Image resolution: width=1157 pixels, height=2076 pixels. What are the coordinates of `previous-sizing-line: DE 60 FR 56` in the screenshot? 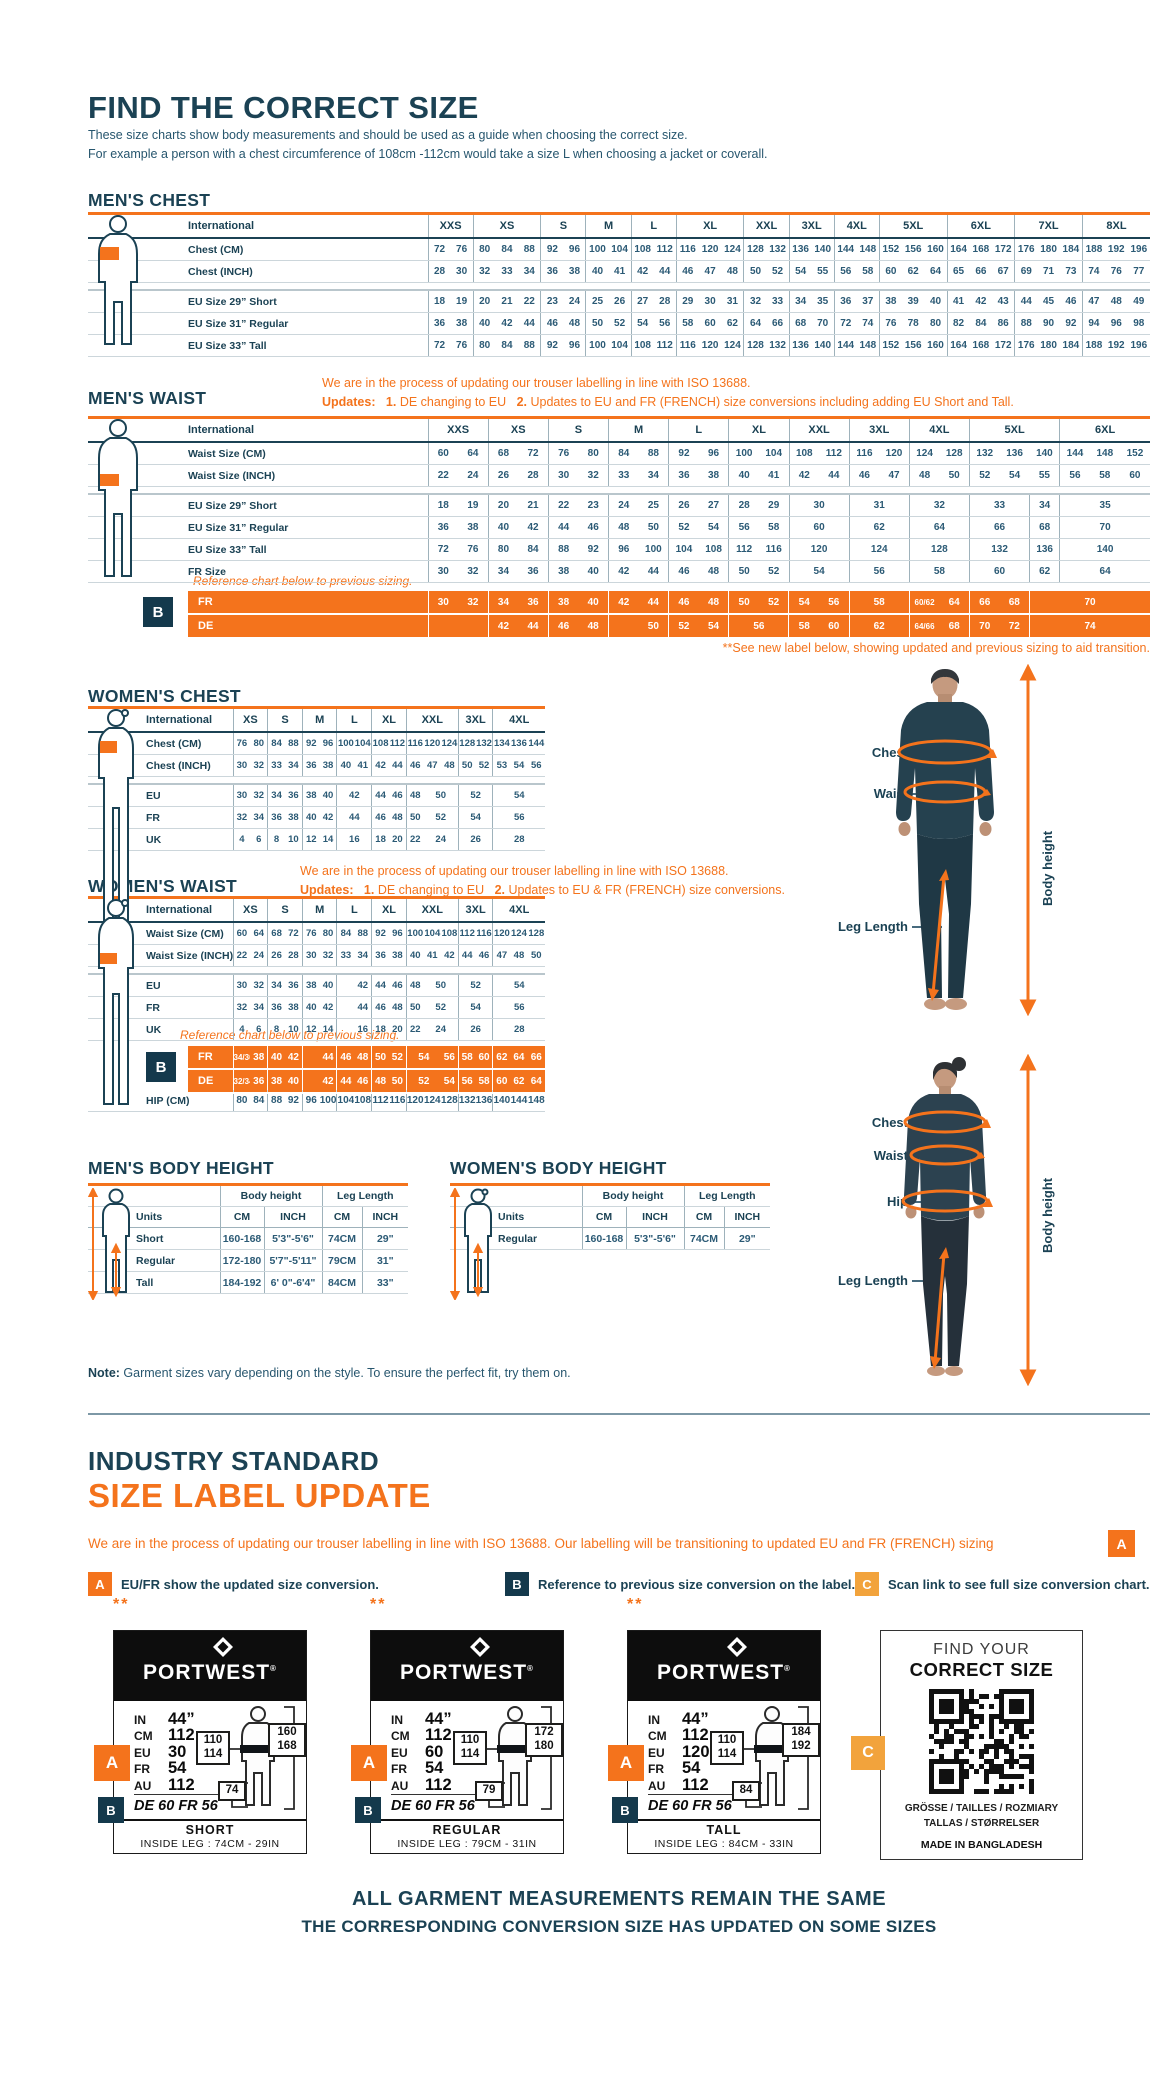 It's located at (176, 1806).